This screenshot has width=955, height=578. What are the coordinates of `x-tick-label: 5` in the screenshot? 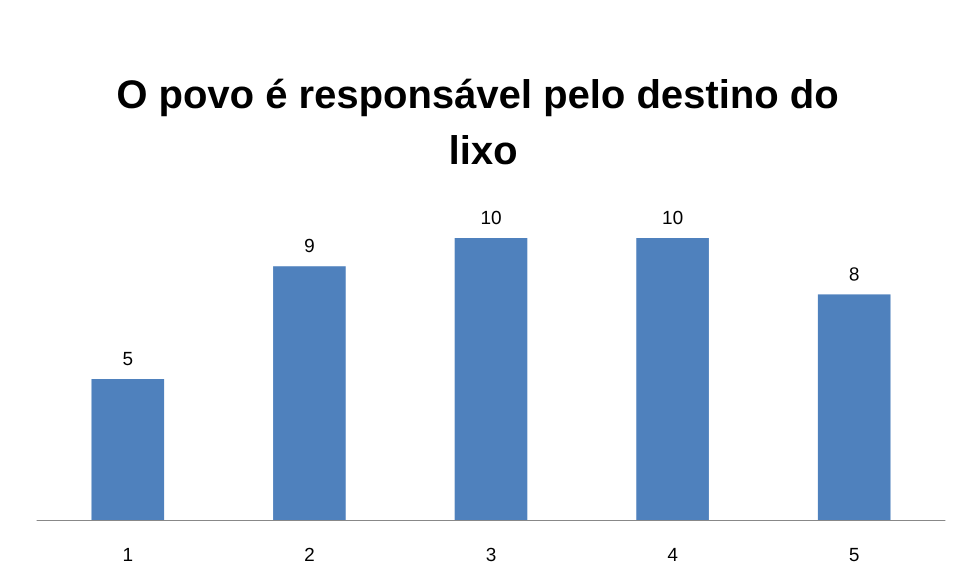 It's located at (854, 555).